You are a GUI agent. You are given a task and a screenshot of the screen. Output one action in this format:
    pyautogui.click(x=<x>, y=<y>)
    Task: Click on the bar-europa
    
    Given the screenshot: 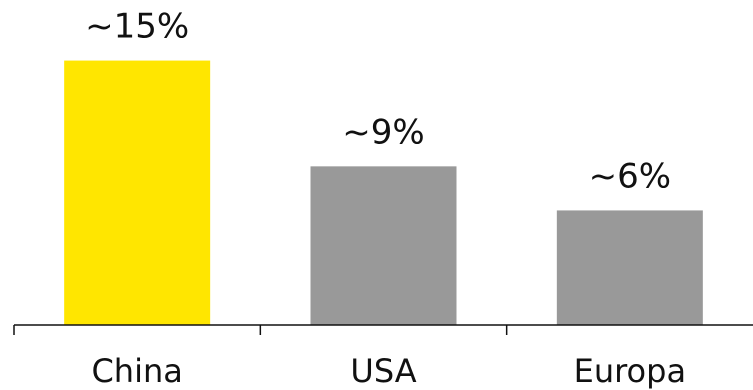 What is the action you would take?
    pyautogui.click(x=629, y=267)
    